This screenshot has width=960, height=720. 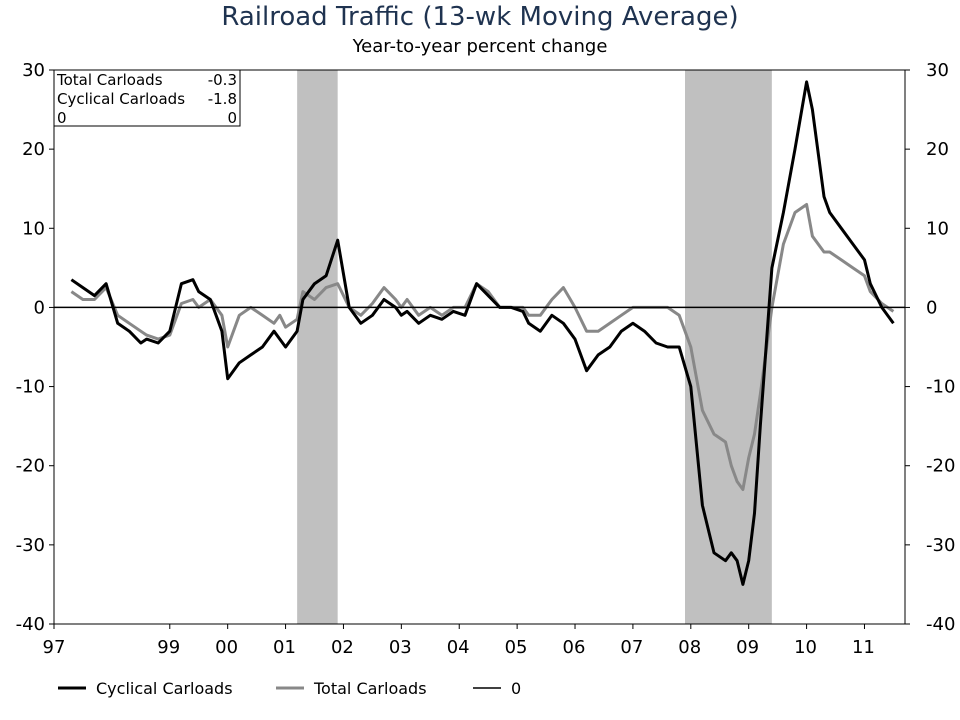 I want to click on annotation-frame, so click(x=147, y=98).